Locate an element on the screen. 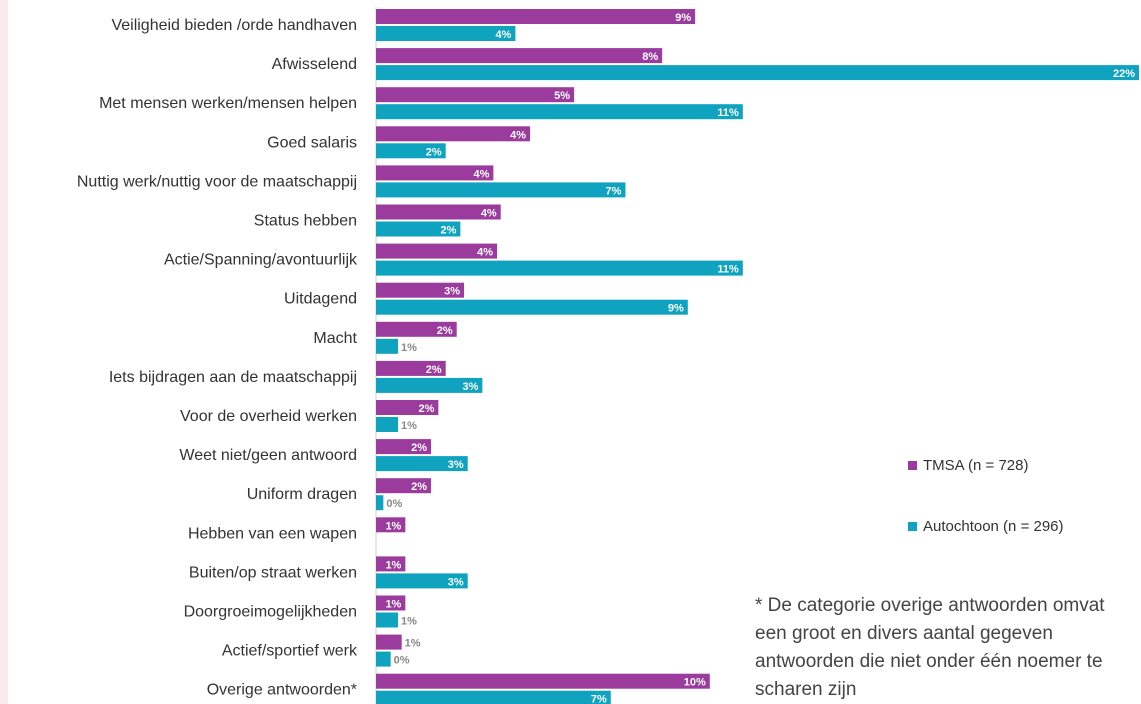  category-label: Met mensen werken/mensen helpen is located at coordinates (228, 103).